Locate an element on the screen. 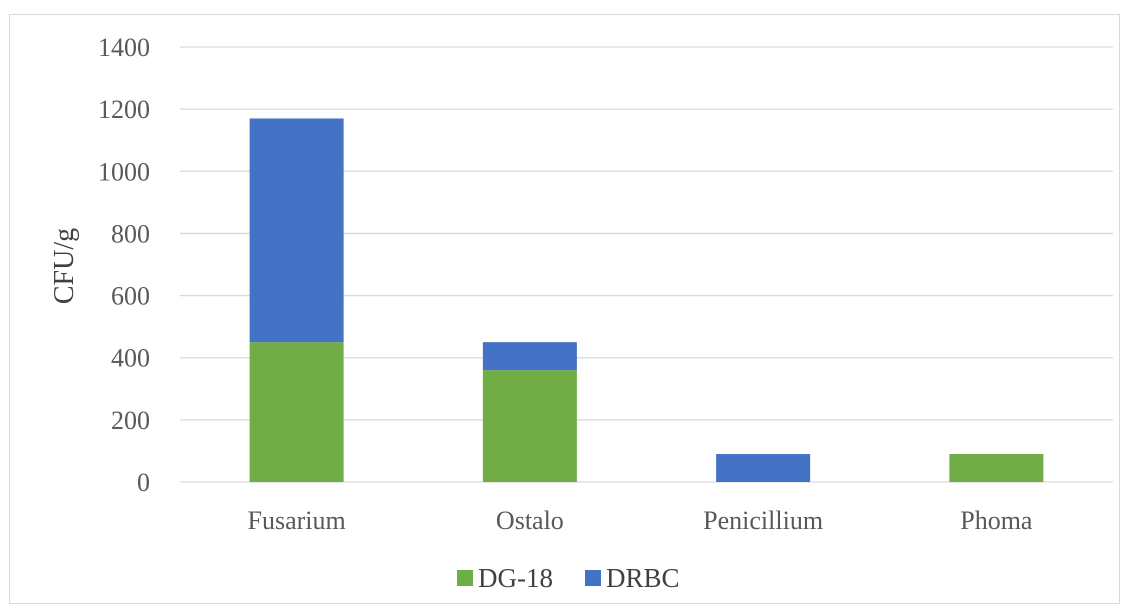  bar-drbc-fusarium is located at coordinates (296, 230).